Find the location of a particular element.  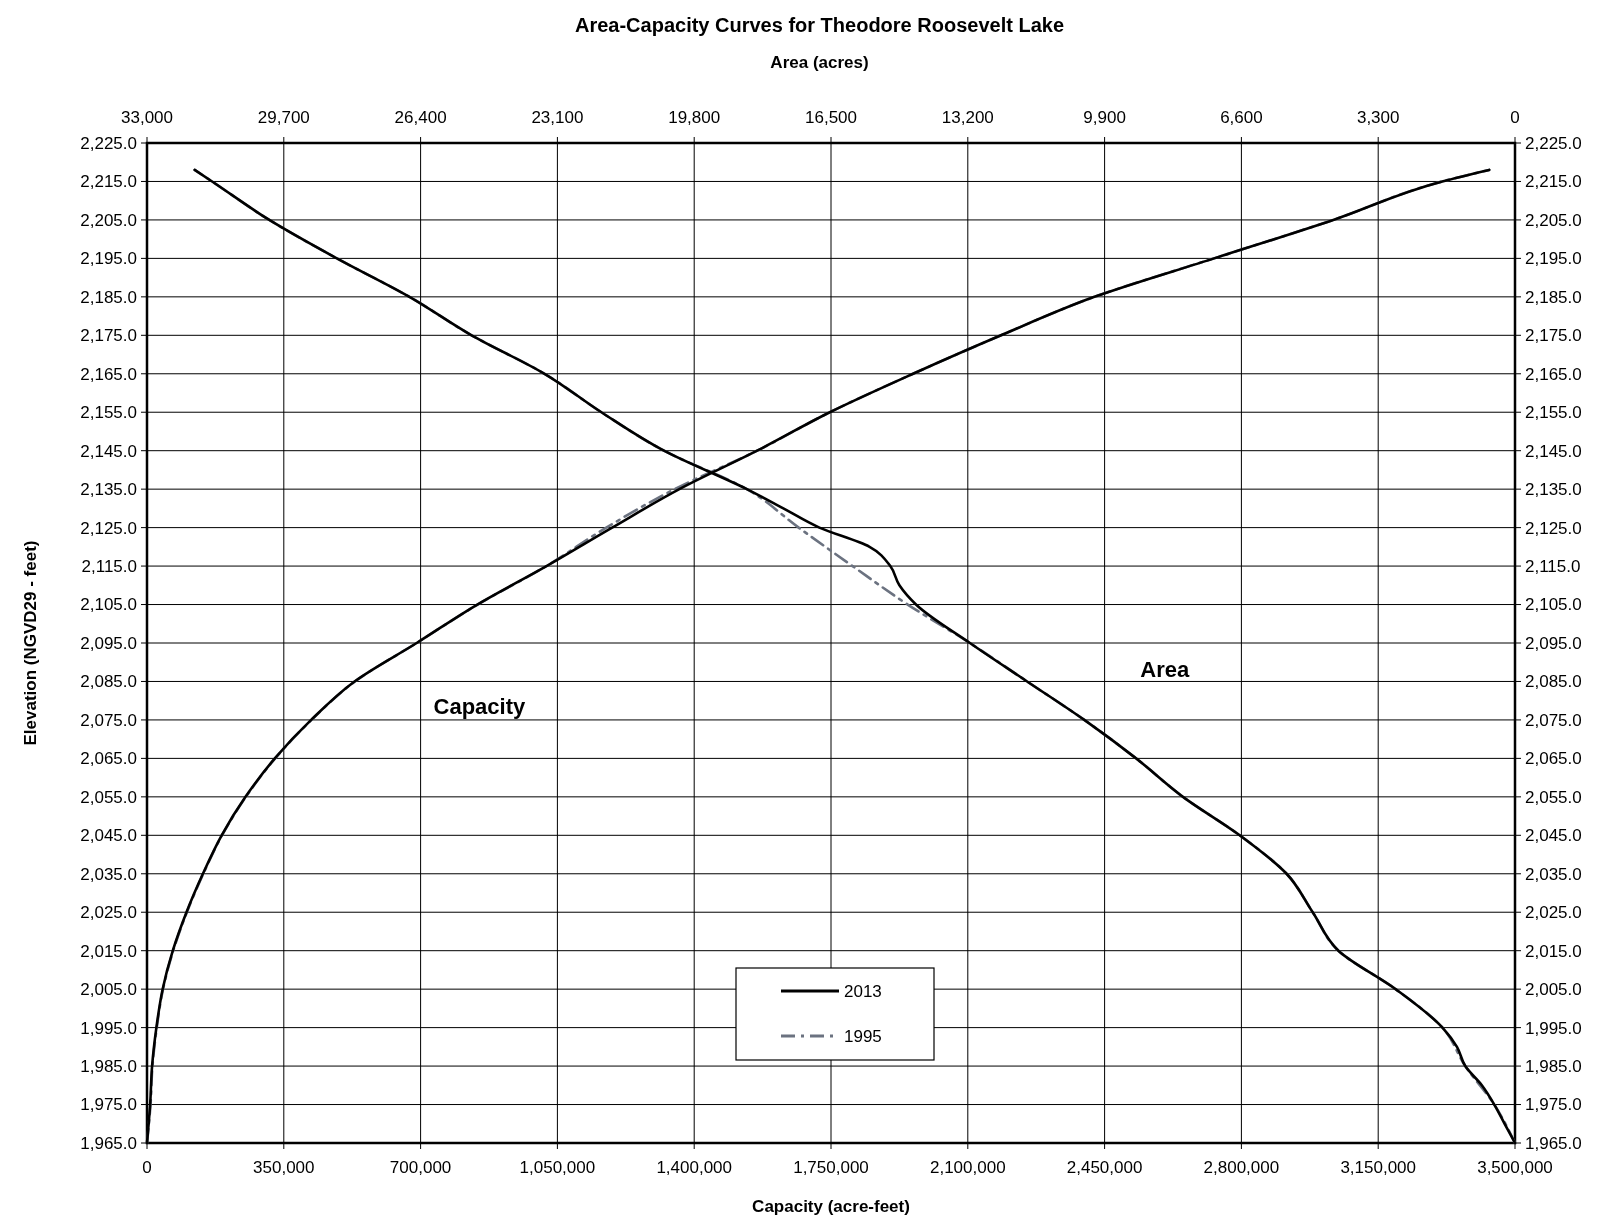

x-tick-label: 350,000 is located at coordinates (284, 1167).